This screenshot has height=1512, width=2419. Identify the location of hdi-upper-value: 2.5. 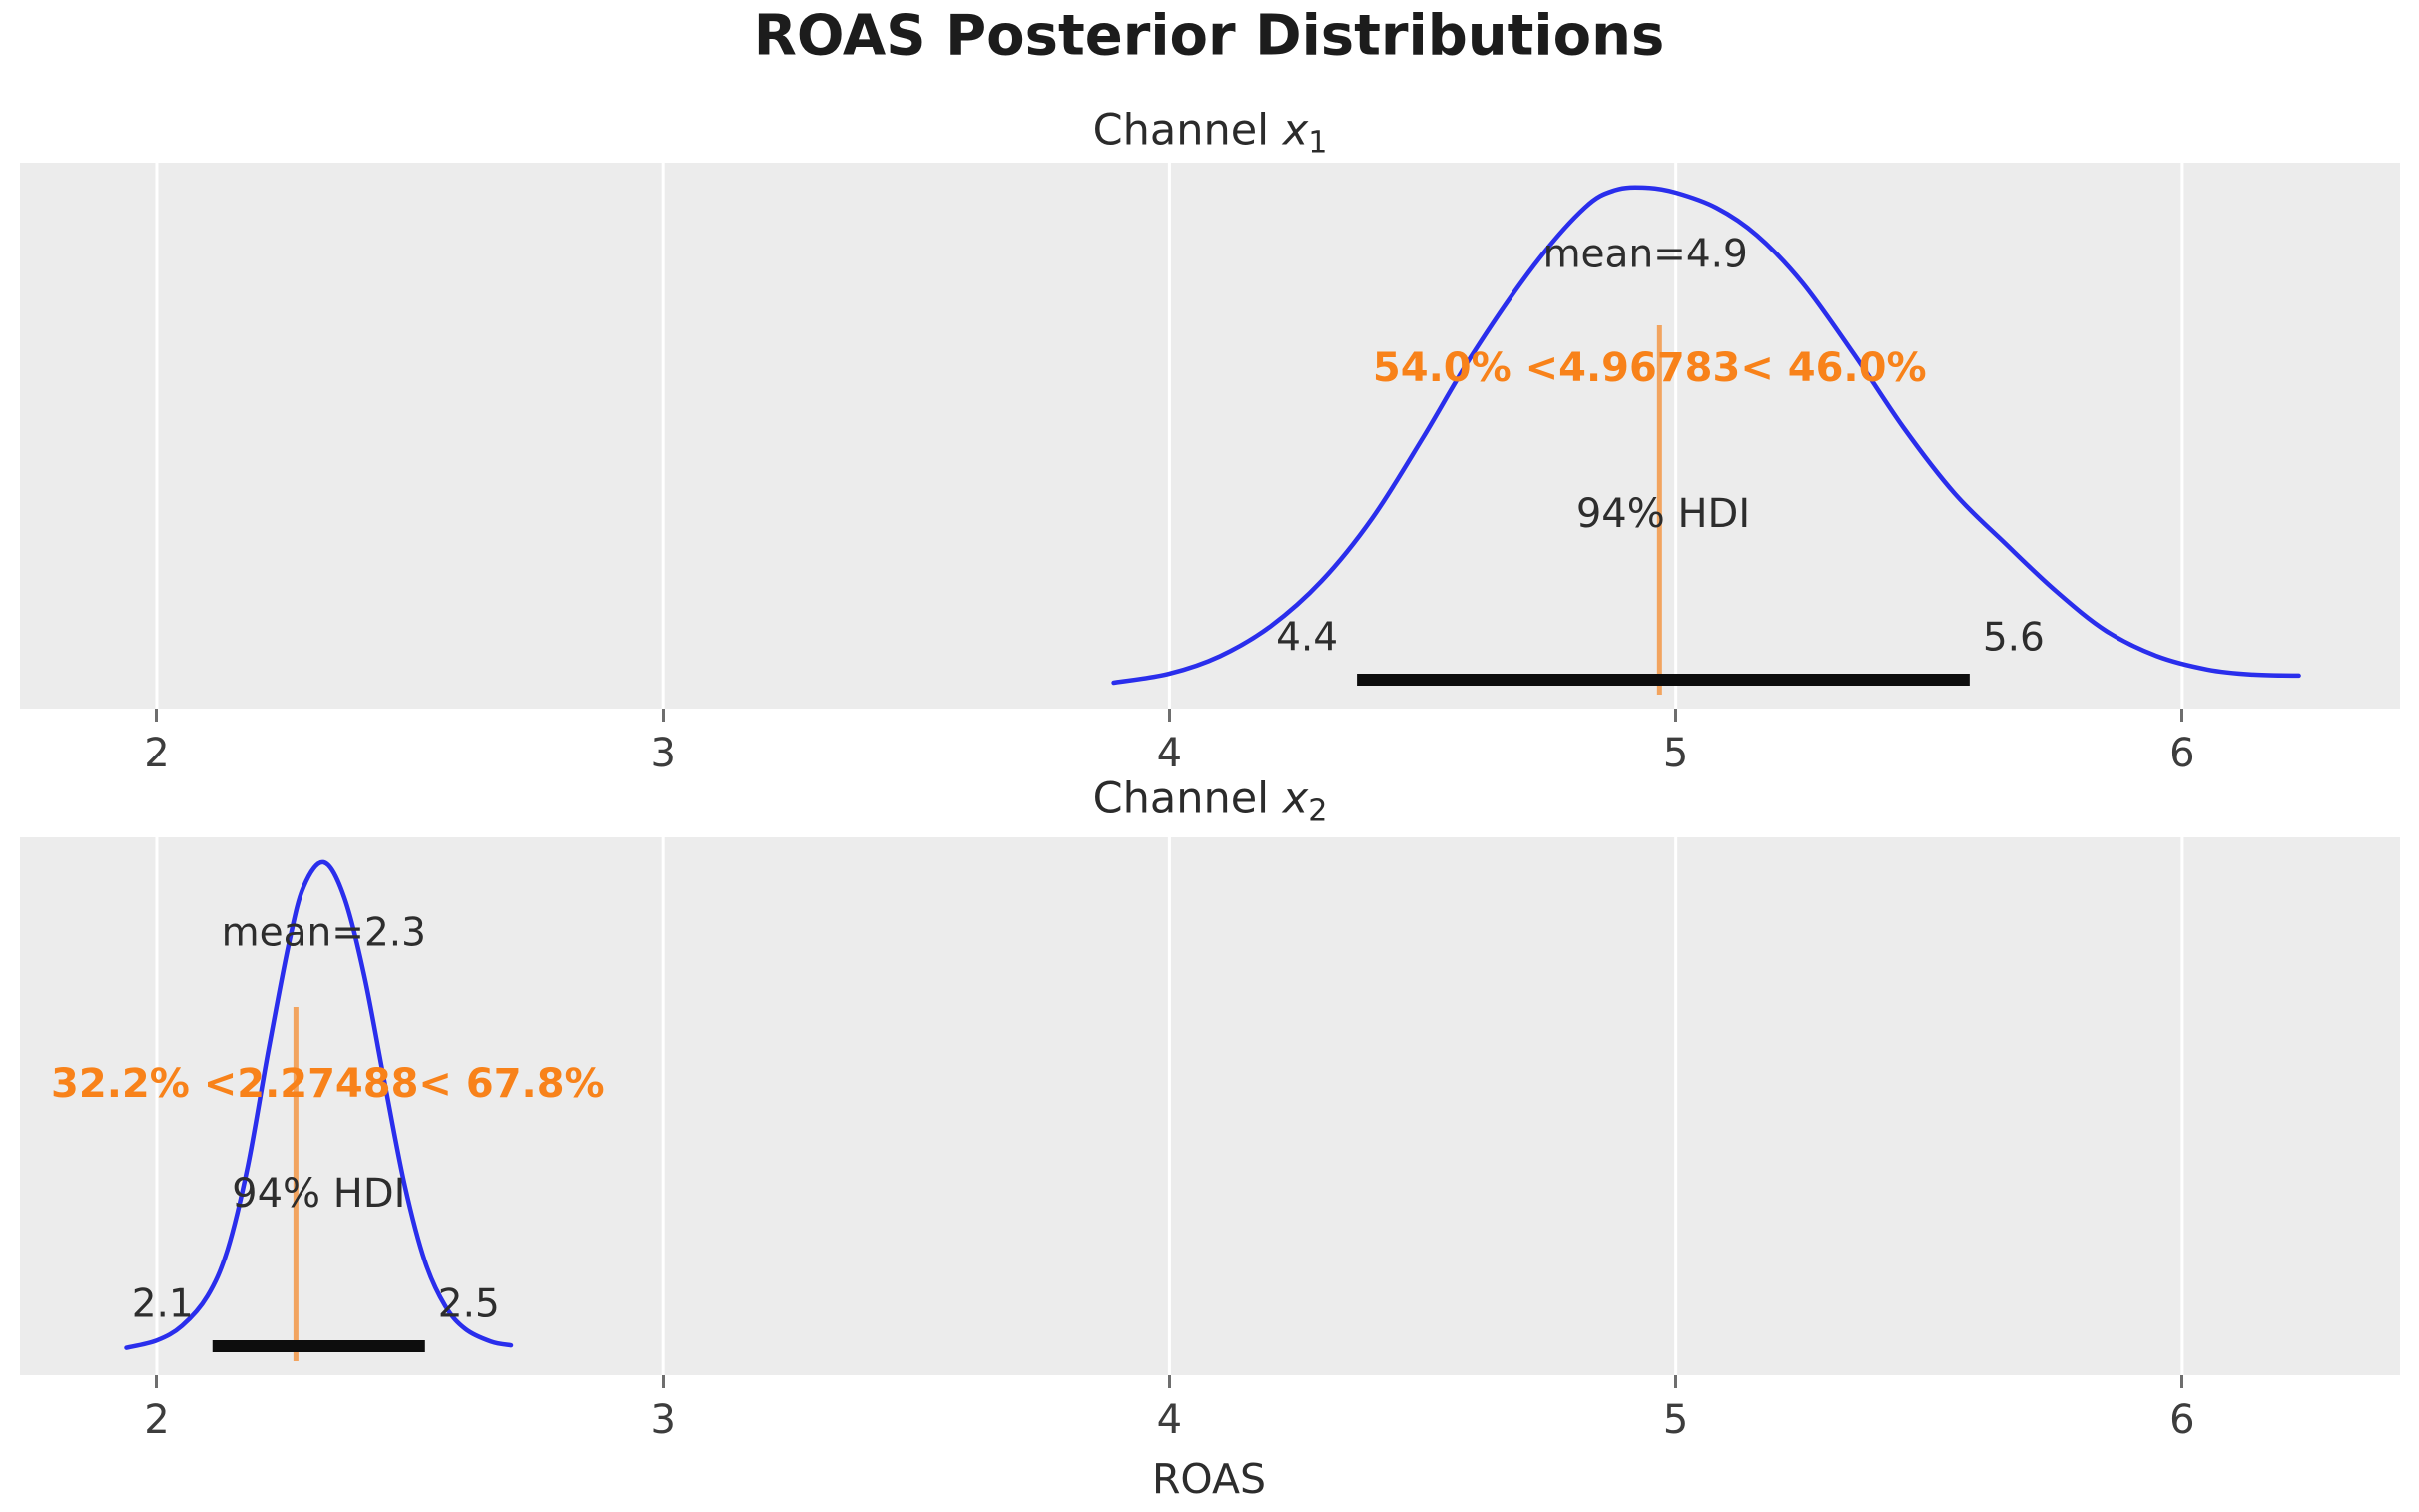
(468, 1304).